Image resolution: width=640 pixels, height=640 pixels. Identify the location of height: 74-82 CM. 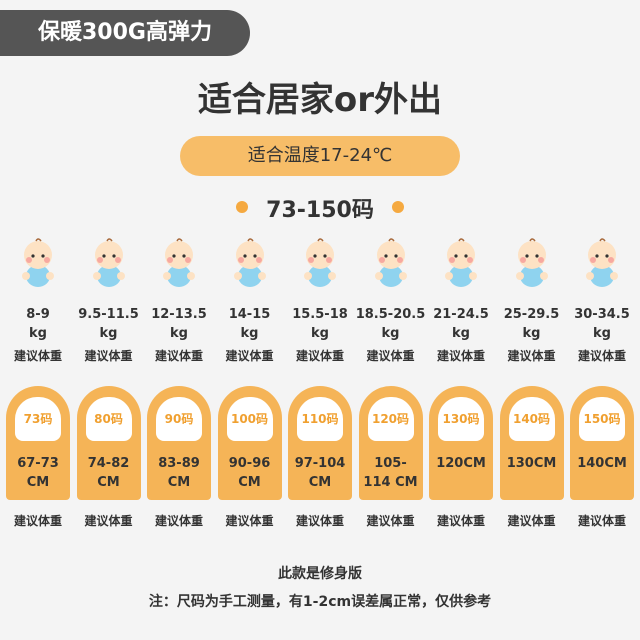
(108, 473).